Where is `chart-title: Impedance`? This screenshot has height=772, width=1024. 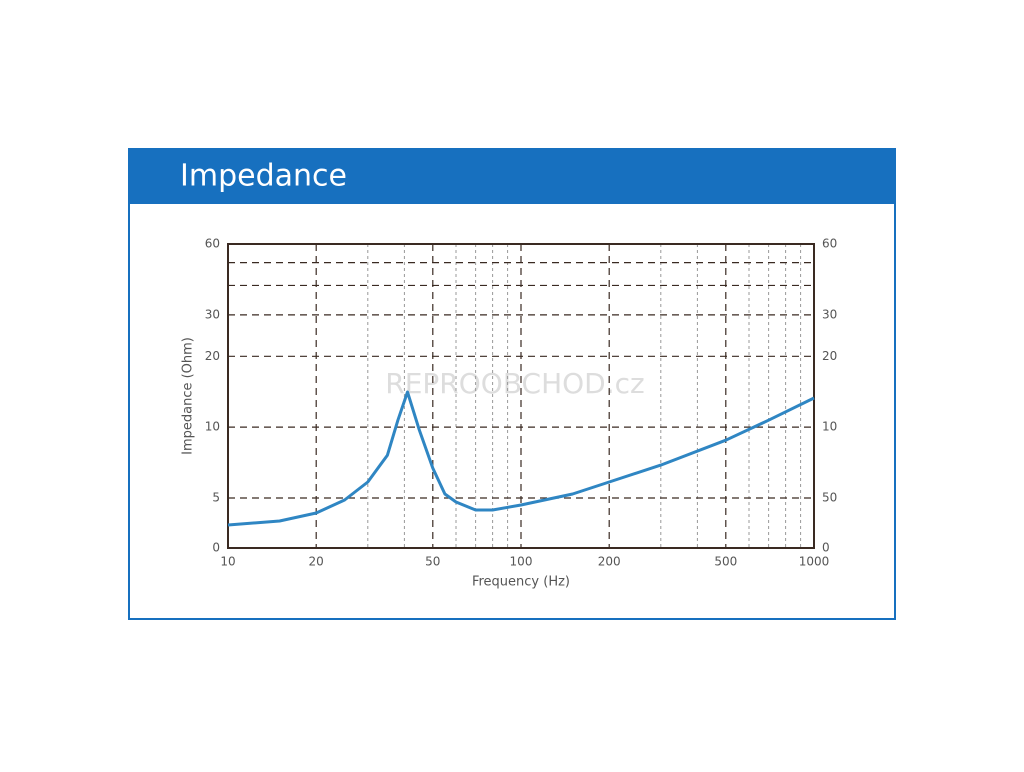 chart-title: Impedance is located at coordinates (263, 176).